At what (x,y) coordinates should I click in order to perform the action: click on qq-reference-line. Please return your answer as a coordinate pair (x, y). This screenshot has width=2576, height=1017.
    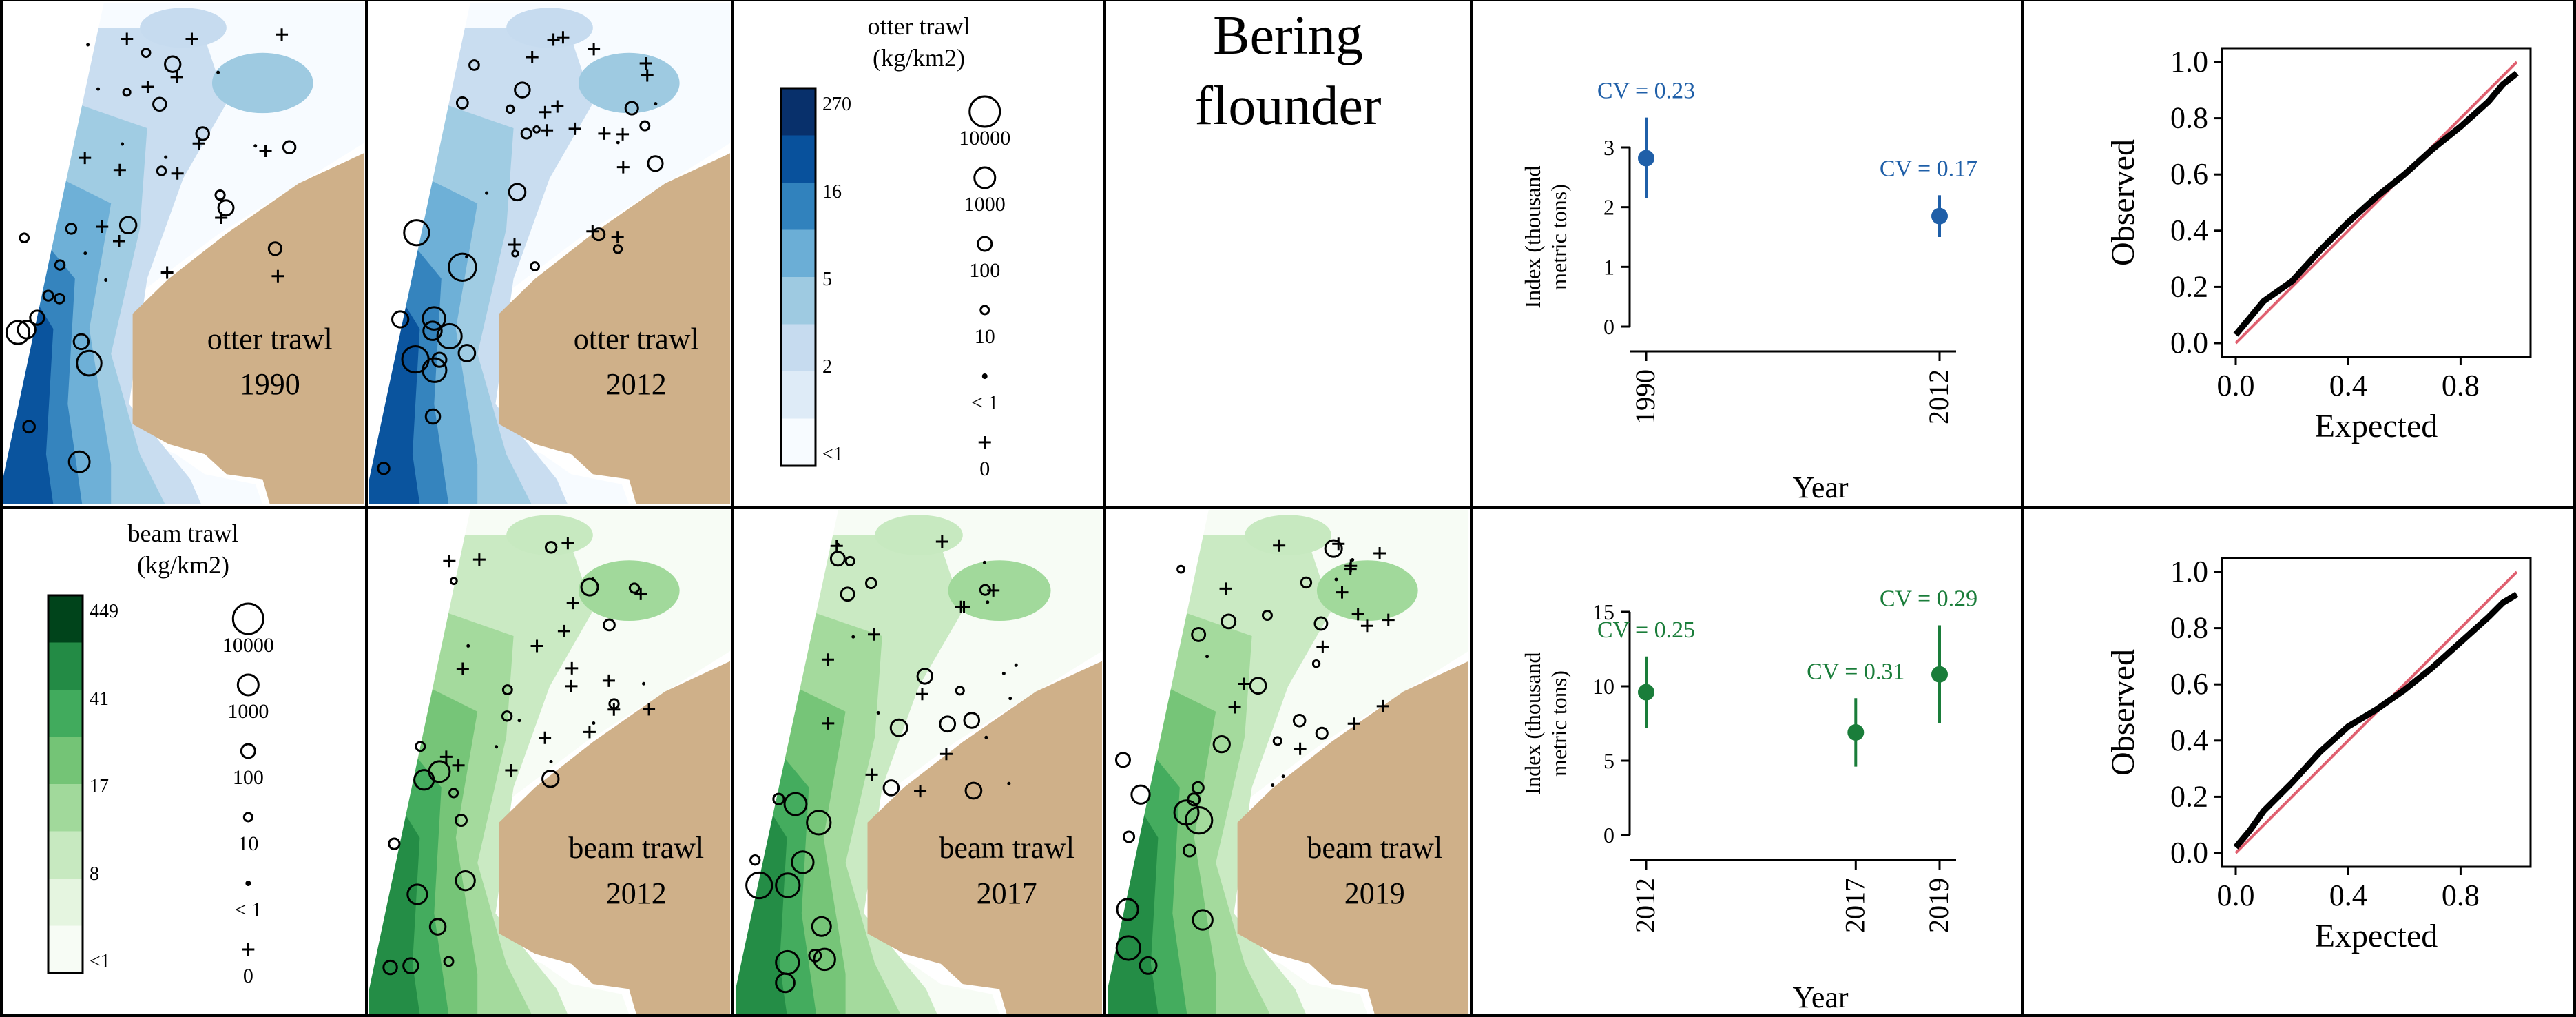
    Looking at the image, I should click on (2376, 203).